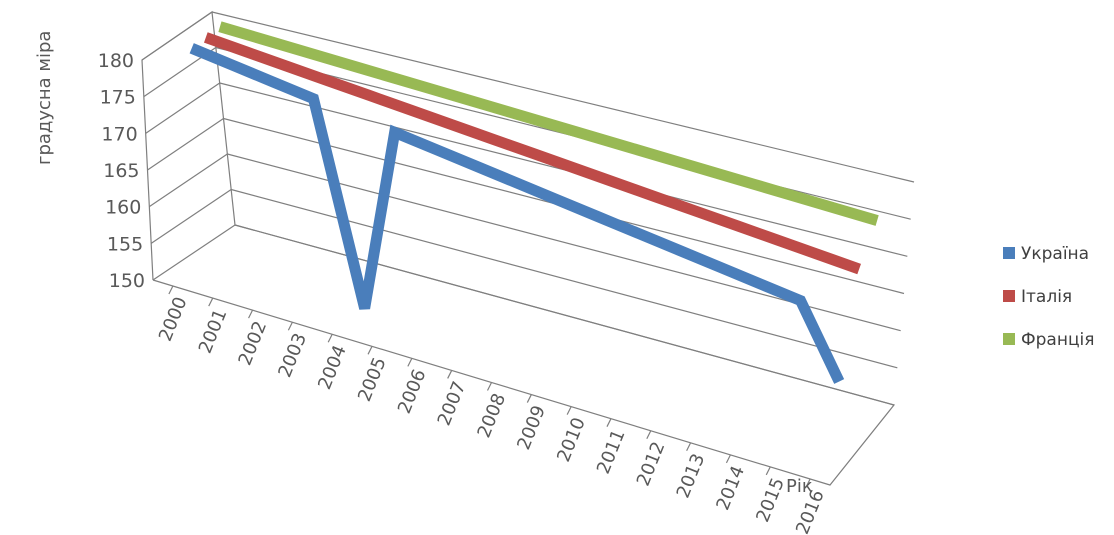 Image resolution: width=1114 pixels, height=535 pixels. I want to click on legend-label: Франція, so click(1057, 340).